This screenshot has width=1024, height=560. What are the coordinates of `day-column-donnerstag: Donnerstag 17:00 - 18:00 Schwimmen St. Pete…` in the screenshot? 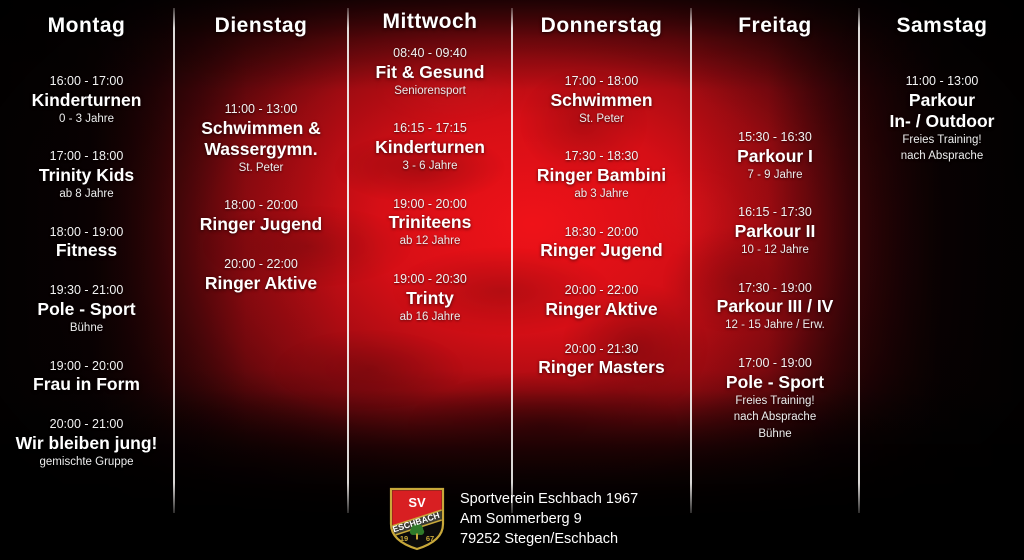 It's located at (601, 189).